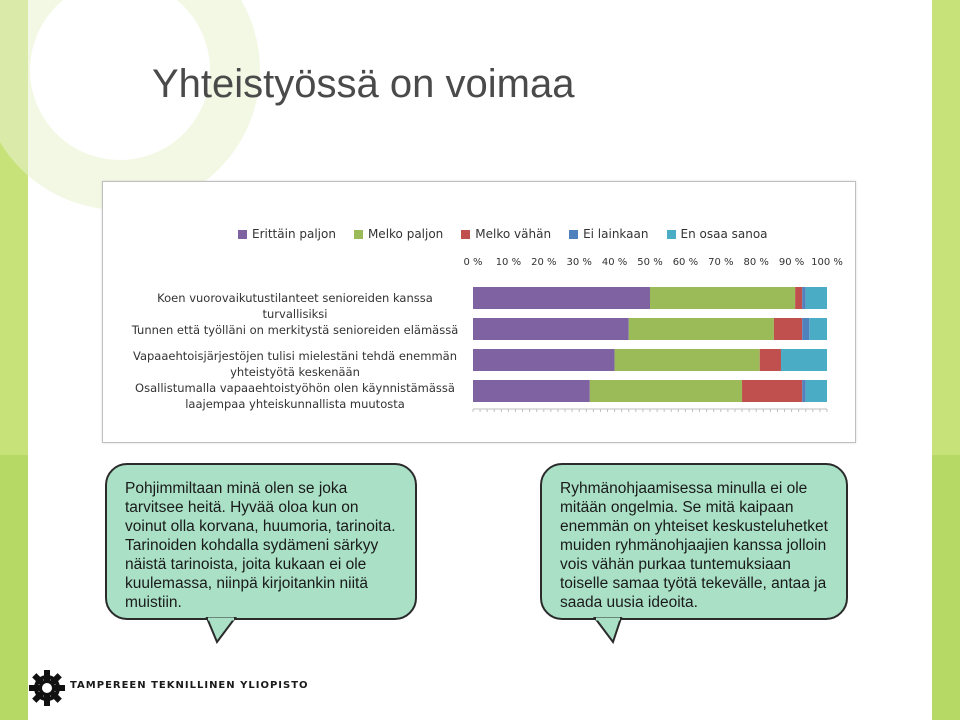  What do you see at coordinates (650, 262) in the screenshot?
I see `x-tick-label: 50 %` at bounding box center [650, 262].